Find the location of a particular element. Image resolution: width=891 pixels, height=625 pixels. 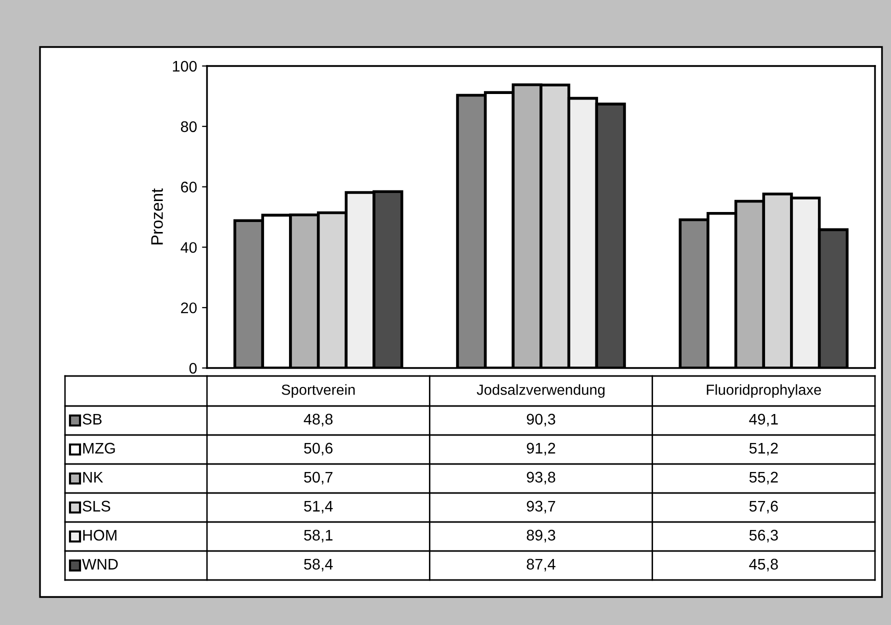

y-axis-title: Prozent is located at coordinates (157, 216).